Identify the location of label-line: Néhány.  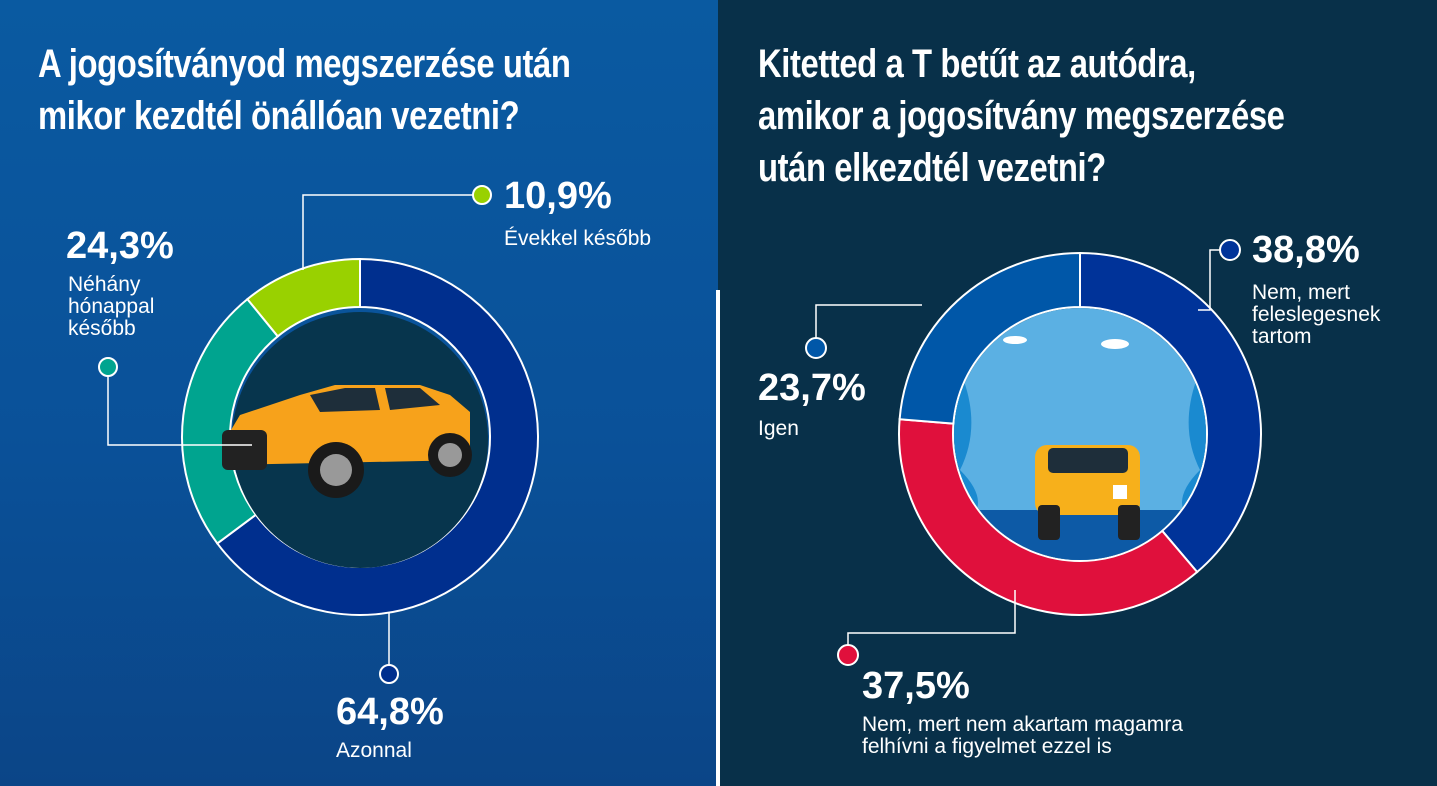
(104, 284).